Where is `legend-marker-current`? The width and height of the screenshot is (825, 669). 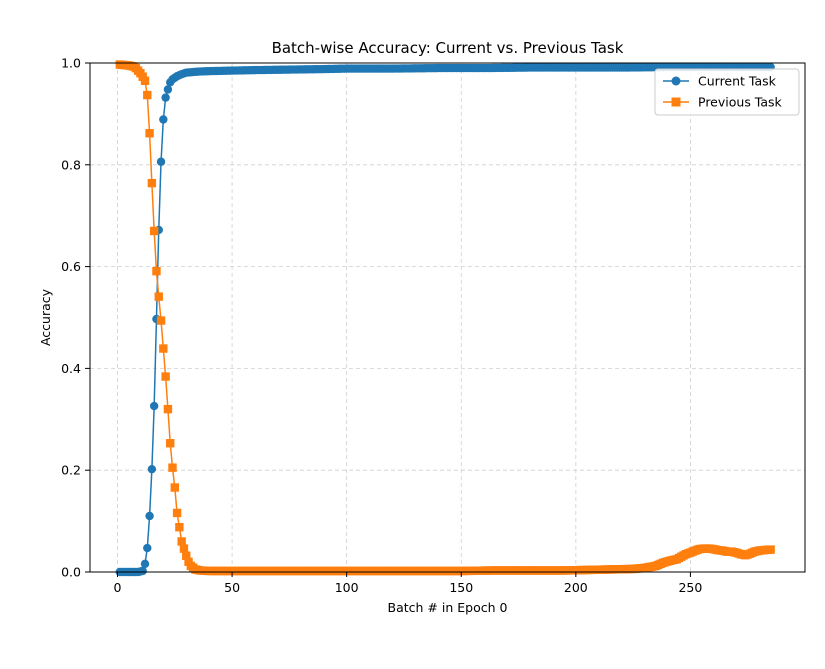
legend-marker-current is located at coordinates (676, 81).